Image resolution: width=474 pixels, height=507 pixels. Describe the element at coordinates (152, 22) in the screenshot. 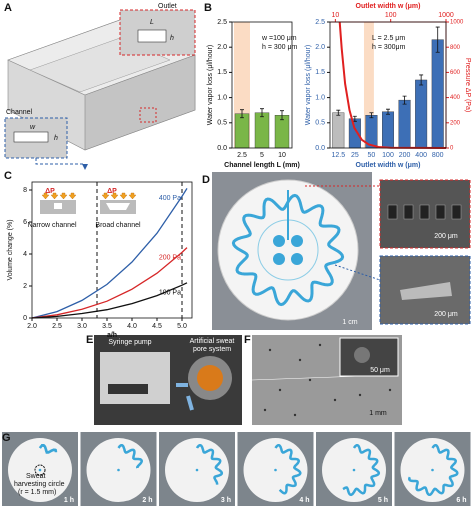

I see `a-text: L` at that location.